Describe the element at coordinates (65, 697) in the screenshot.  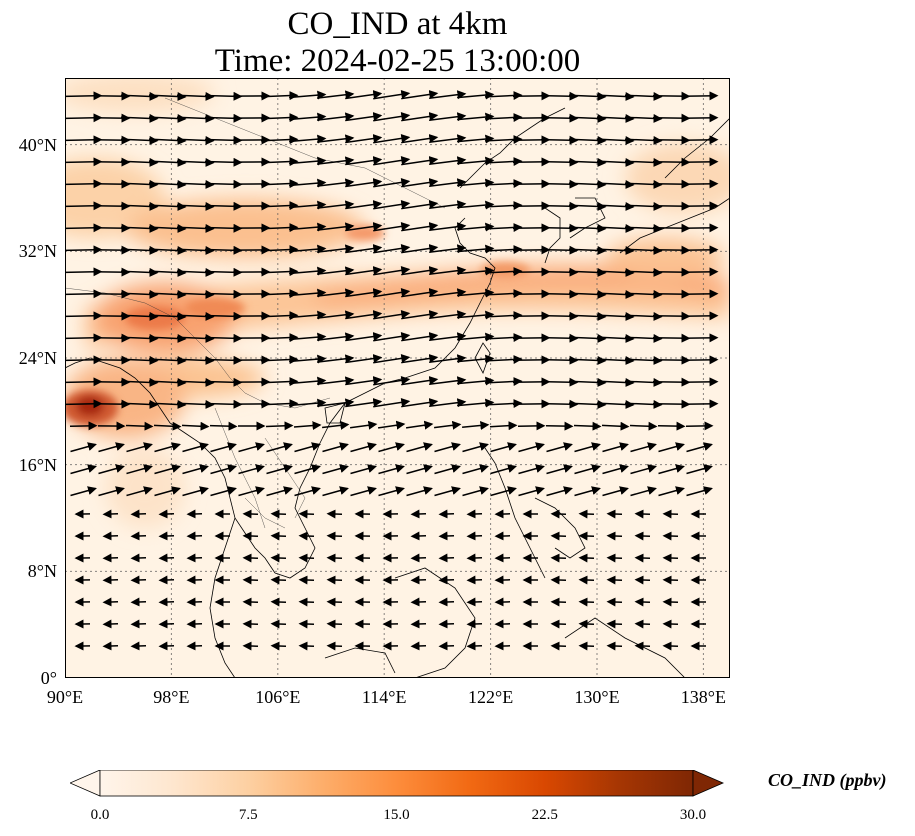
I see `lon-tick-label: 90°E` at that location.